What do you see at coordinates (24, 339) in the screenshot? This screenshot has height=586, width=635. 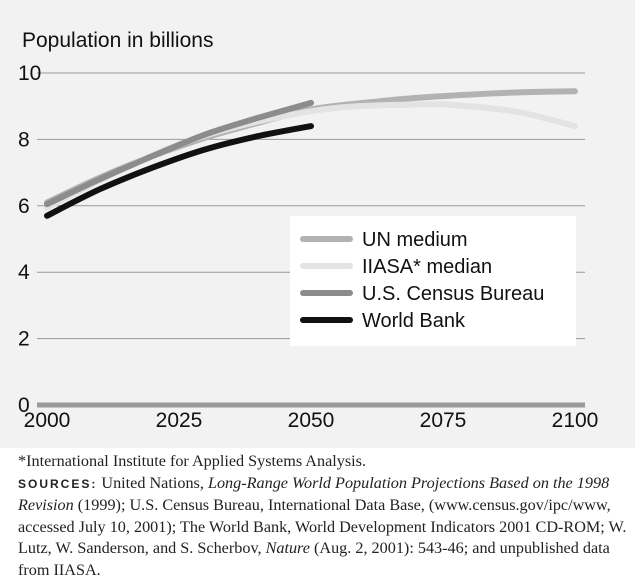 I see `y-tick-label: 2` at bounding box center [24, 339].